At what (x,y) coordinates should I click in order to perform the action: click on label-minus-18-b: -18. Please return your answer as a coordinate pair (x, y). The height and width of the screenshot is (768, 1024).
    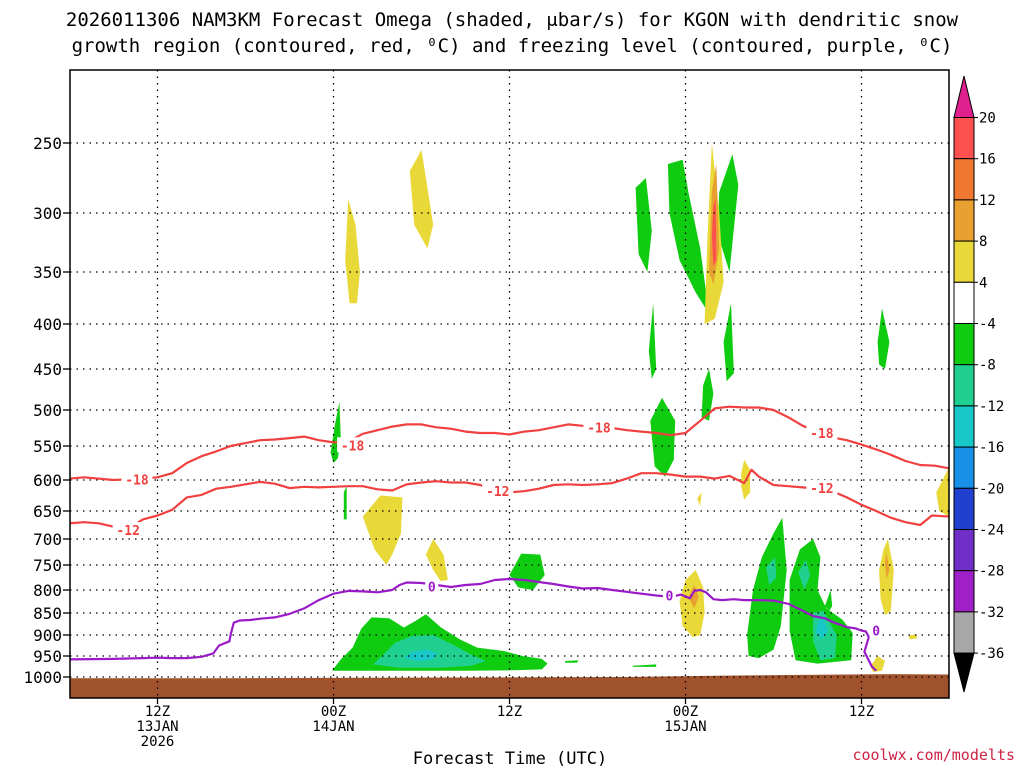
    Looking at the image, I should click on (353, 446).